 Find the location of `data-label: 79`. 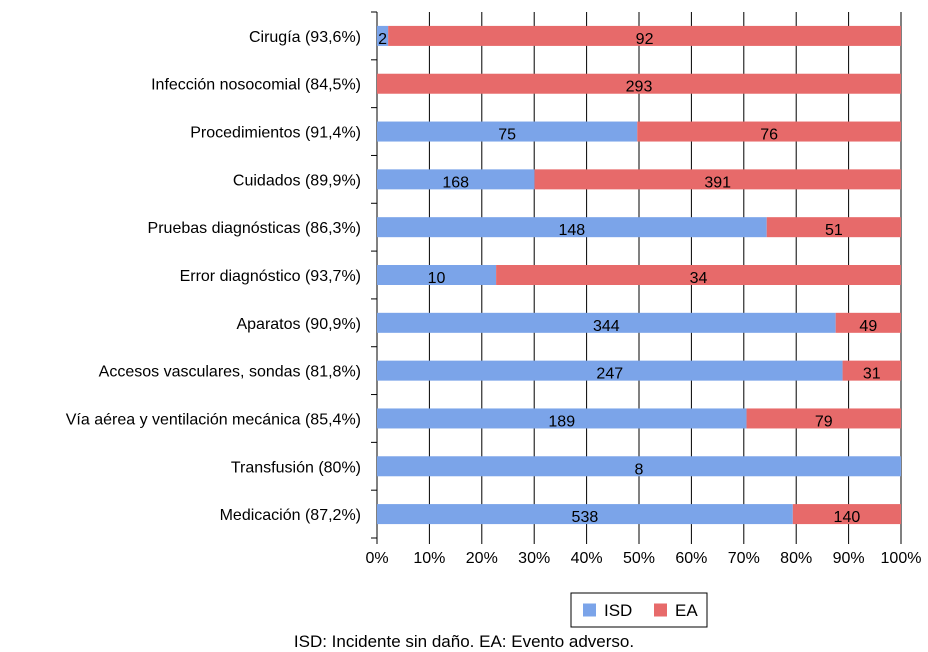

data-label: 79 is located at coordinates (824, 421).